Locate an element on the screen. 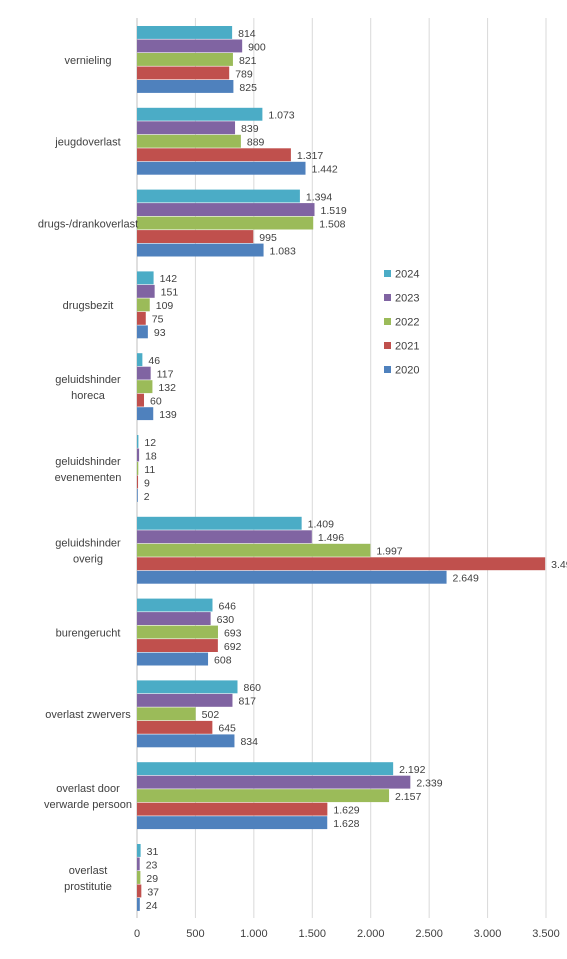 This screenshot has height=959, width=567. category-label: verwarde persoon is located at coordinates (88, 805).